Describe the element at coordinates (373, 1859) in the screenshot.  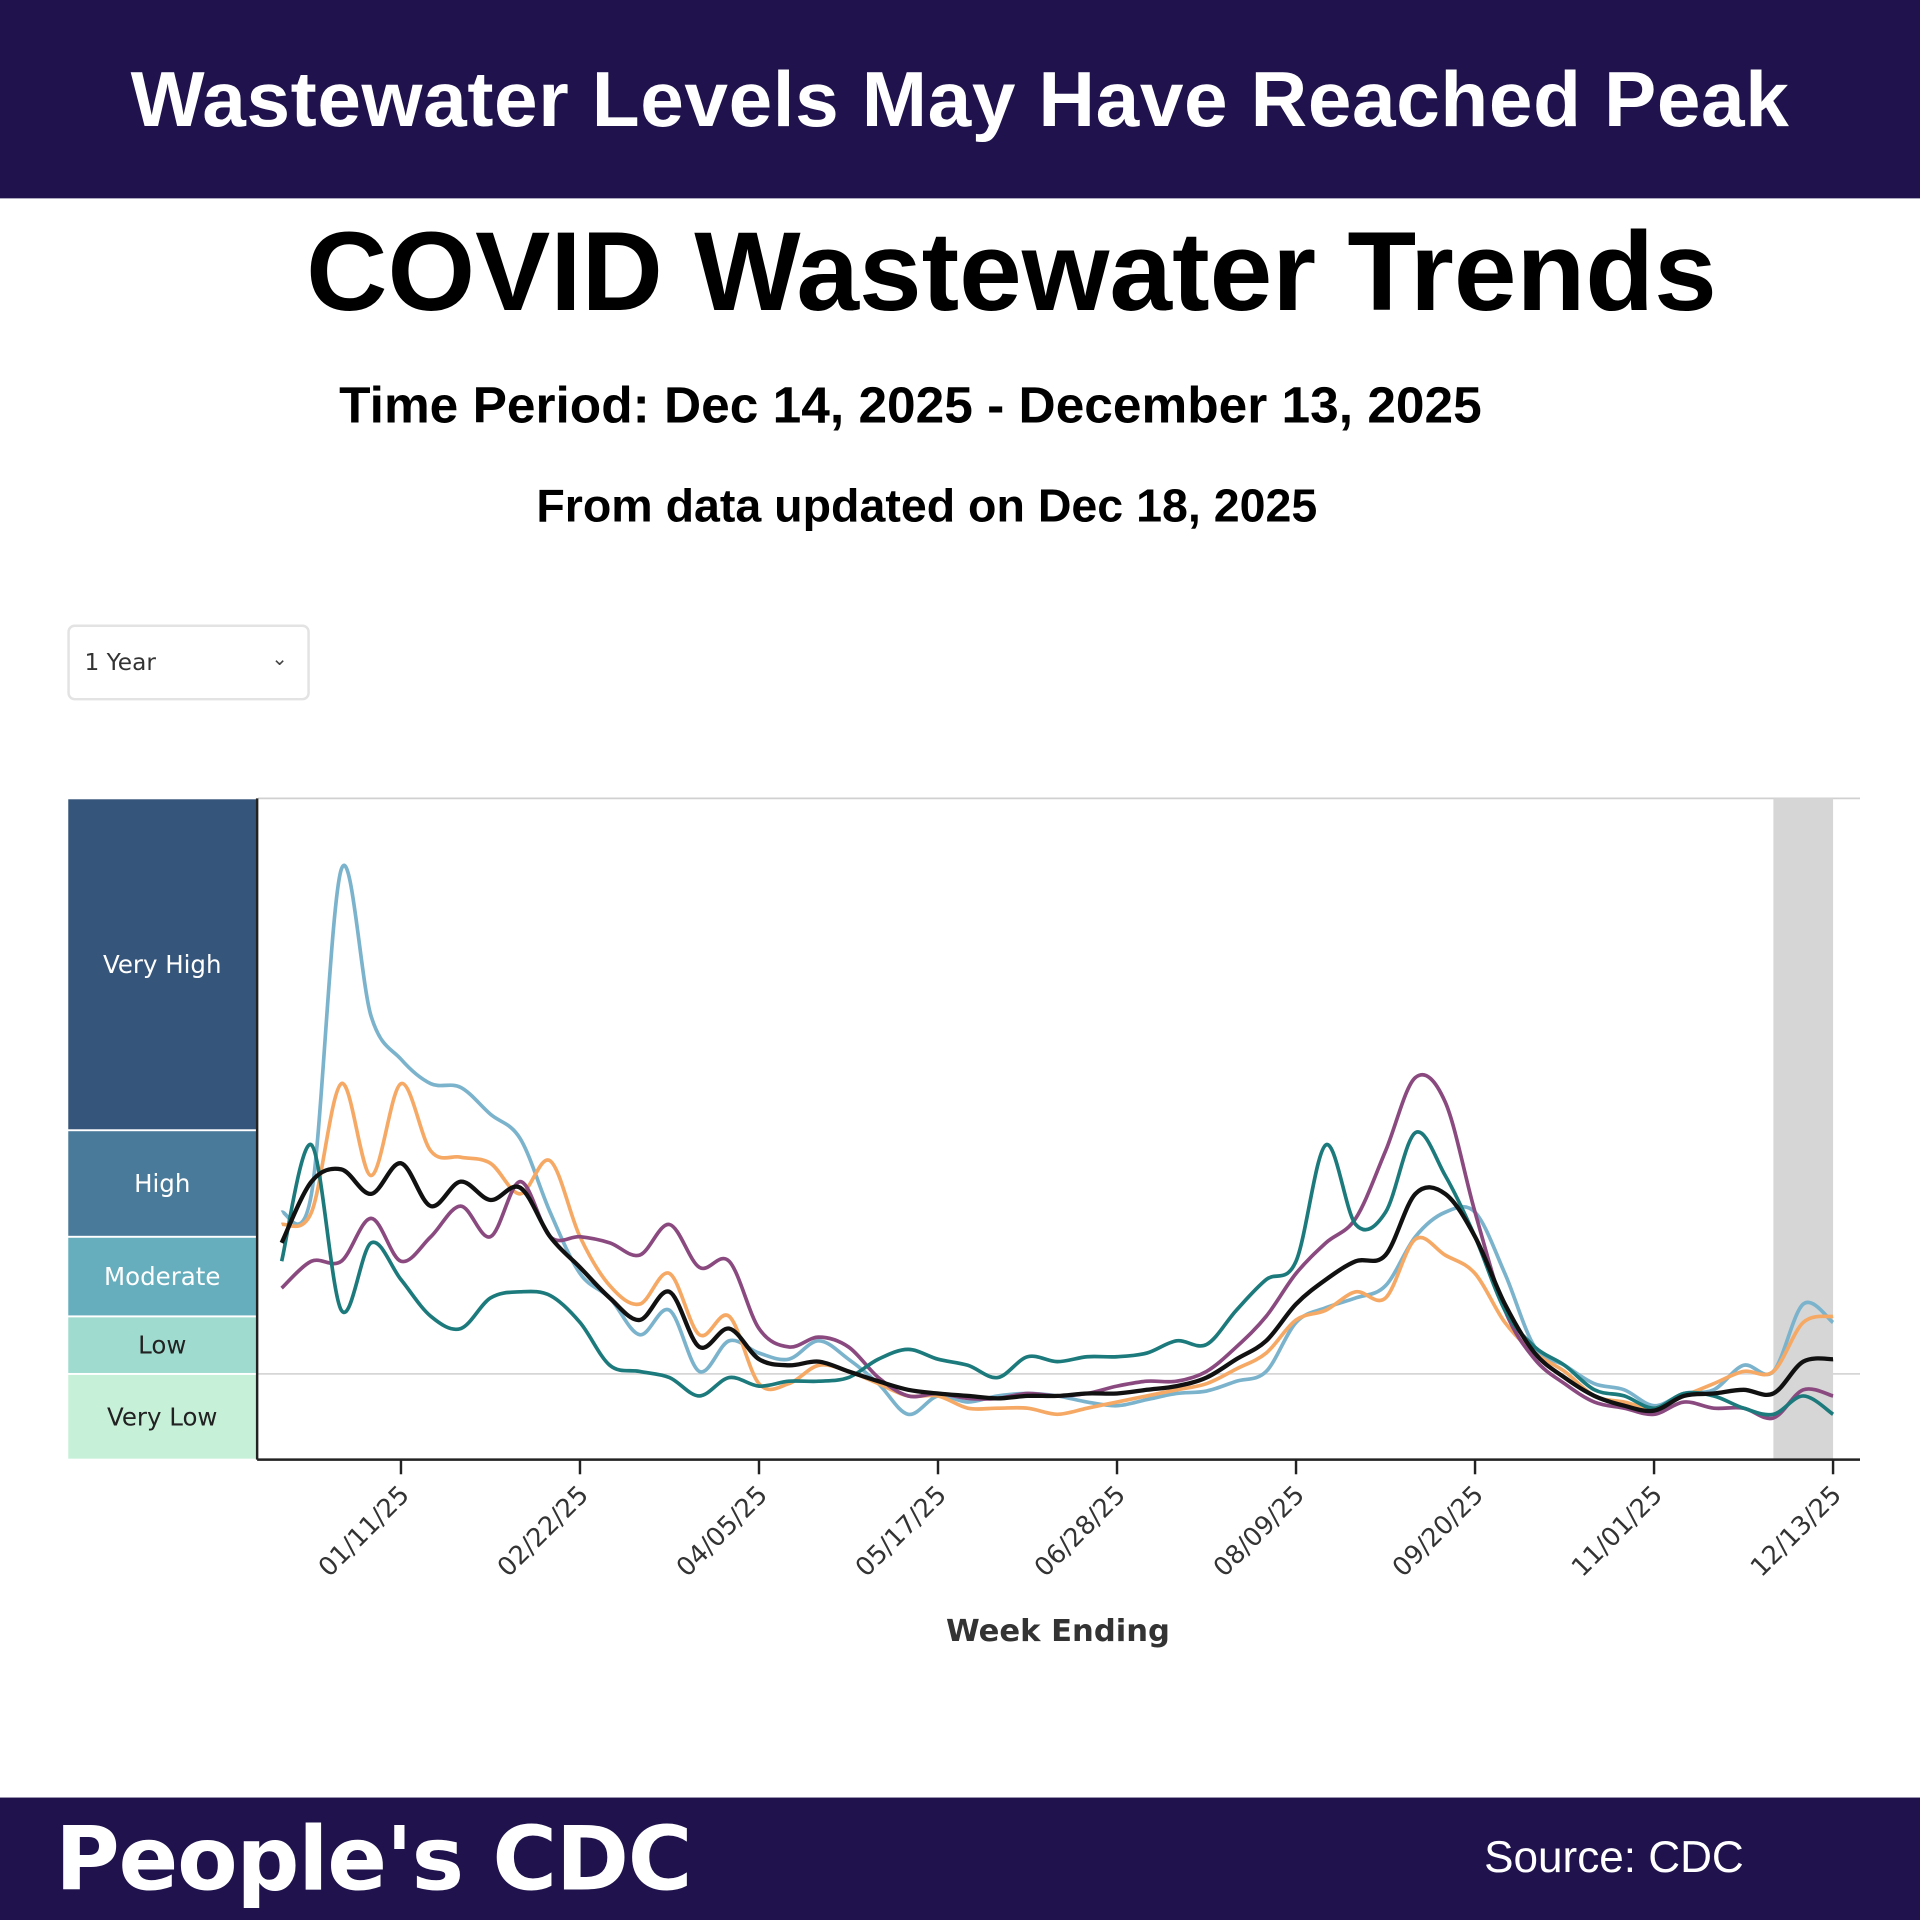
I see `brand-logo: People's CDC` at that location.